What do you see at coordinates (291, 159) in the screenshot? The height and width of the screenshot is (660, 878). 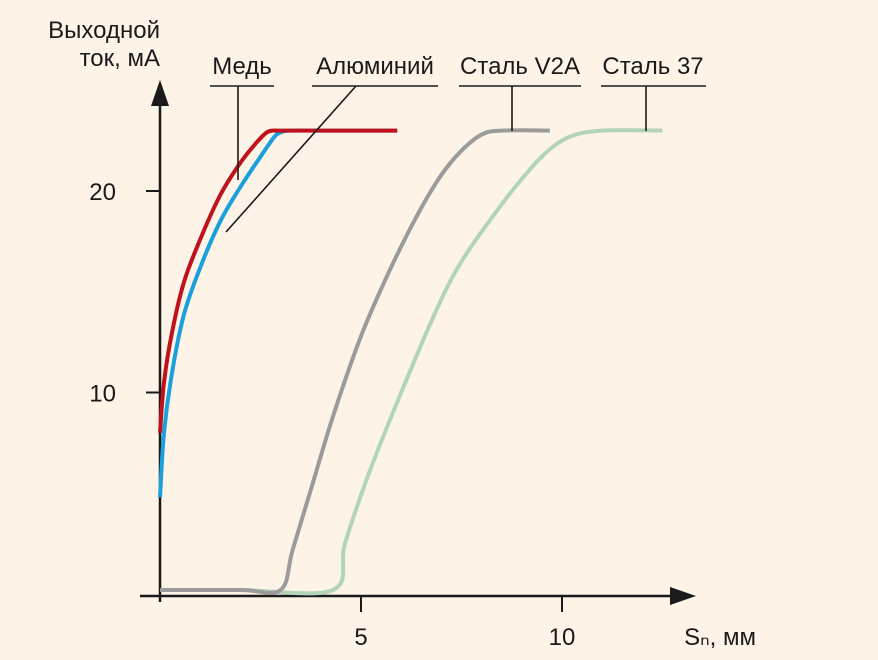 I see `legend-leader-aluminium` at bounding box center [291, 159].